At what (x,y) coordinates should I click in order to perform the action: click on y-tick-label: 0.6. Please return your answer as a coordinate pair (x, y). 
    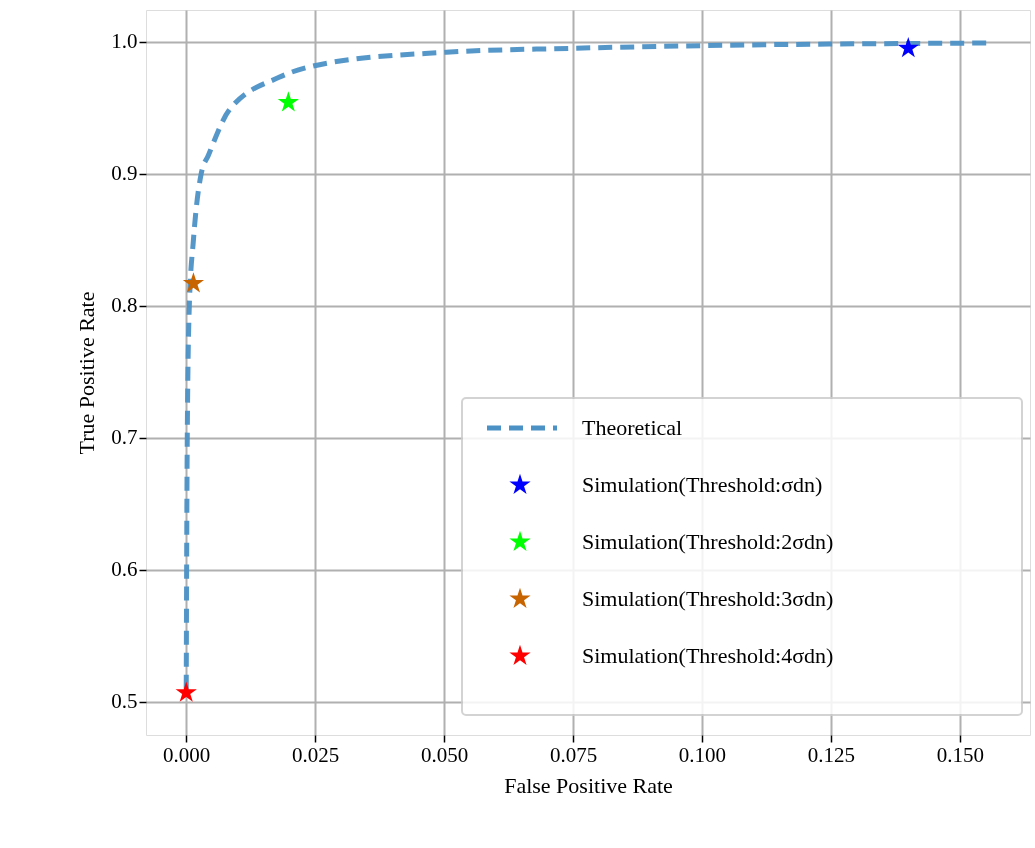
    Looking at the image, I should click on (124, 569).